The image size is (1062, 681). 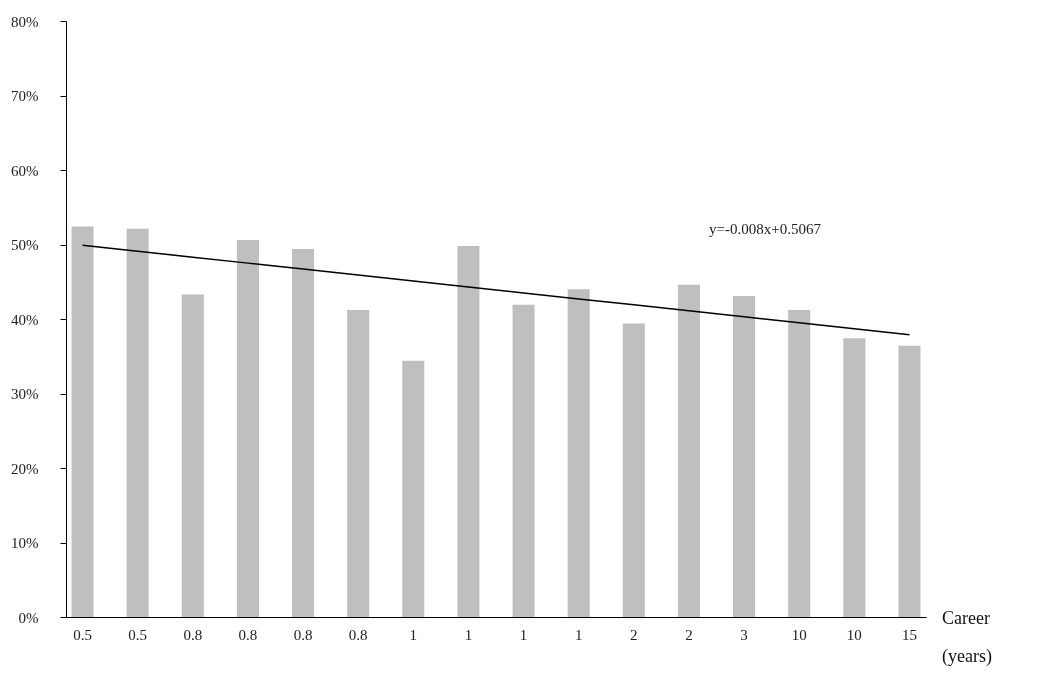 What do you see at coordinates (25, 21) in the screenshot?
I see `y-tick-label: 80%` at bounding box center [25, 21].